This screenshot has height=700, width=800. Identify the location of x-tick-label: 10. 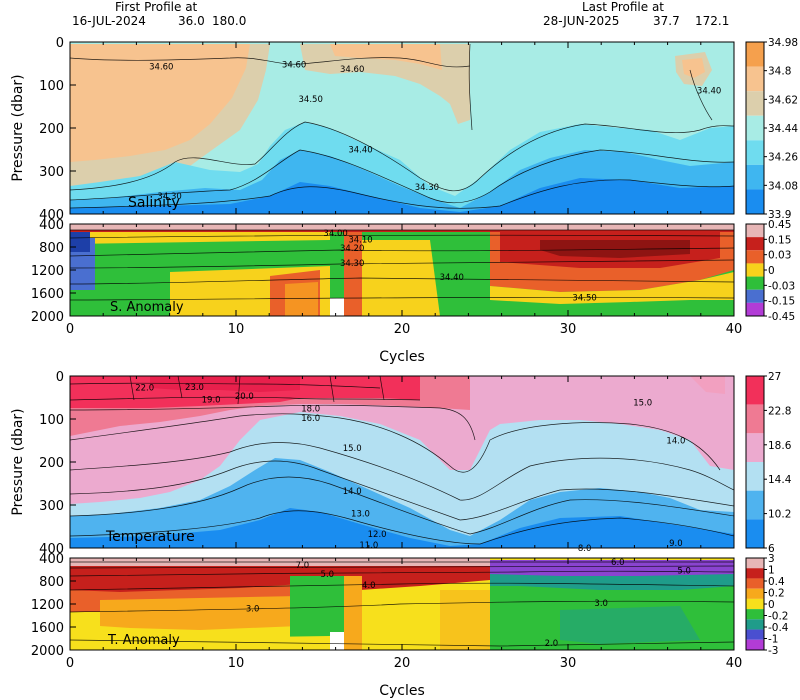
(236, 663).